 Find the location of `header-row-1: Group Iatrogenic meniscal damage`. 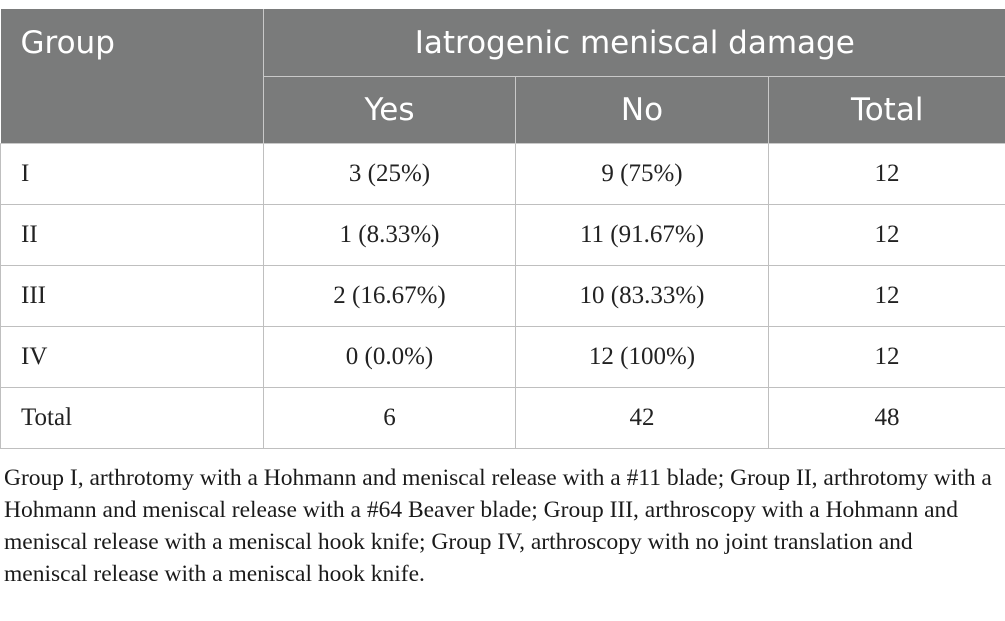

header-row-1: Group Iatrogenic meniscal damage is located at coordinates (502, 43).